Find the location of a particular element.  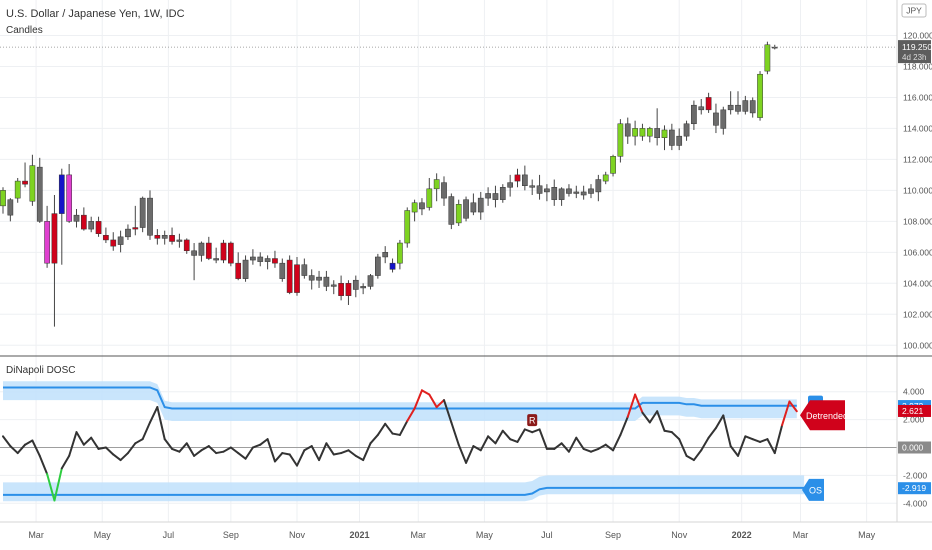

bar-countdown: 4d 23h is located at coordinates (914, 57).